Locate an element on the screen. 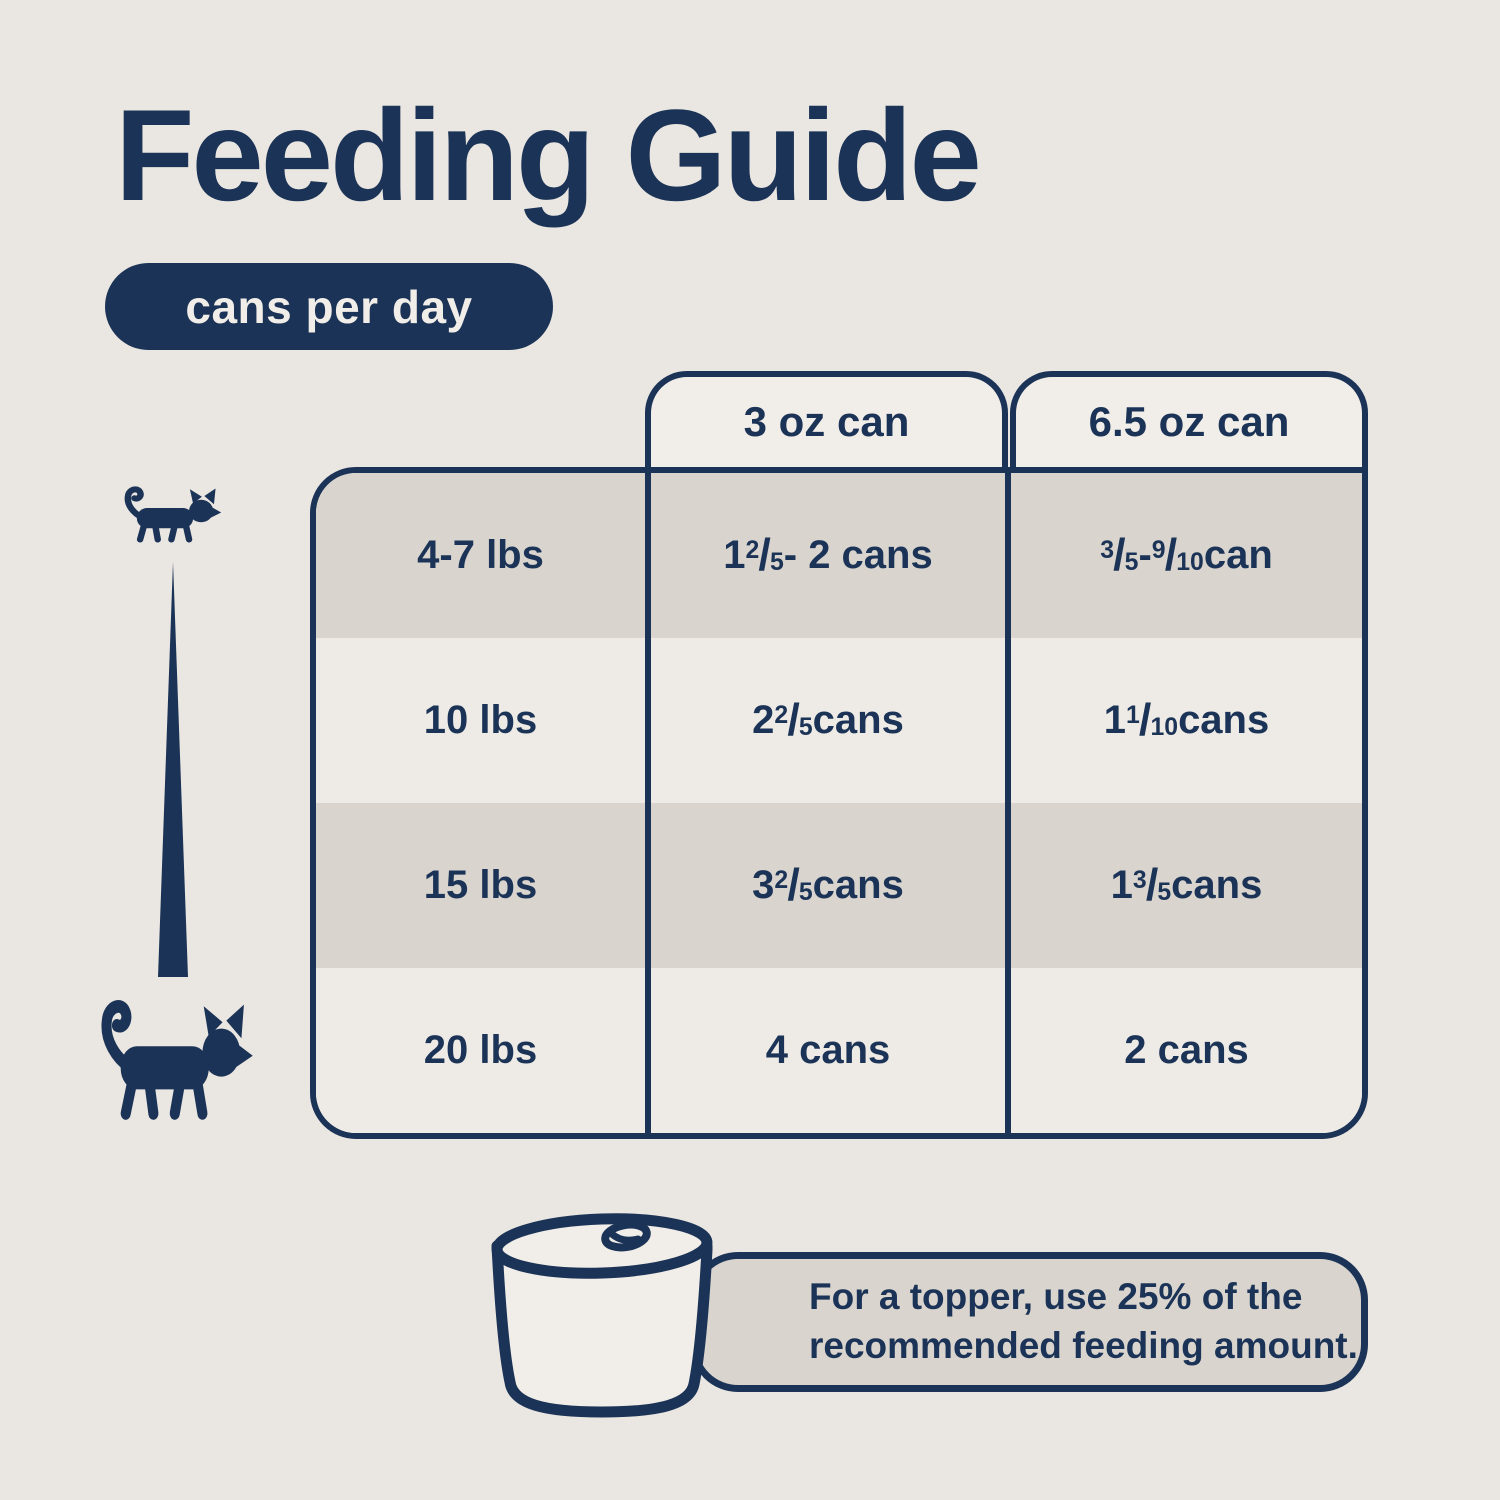 This screenshot has width=1500, height=1500. column-header-6-5oz-can: 6.5 oz can is located at coordinates (1189, 419).